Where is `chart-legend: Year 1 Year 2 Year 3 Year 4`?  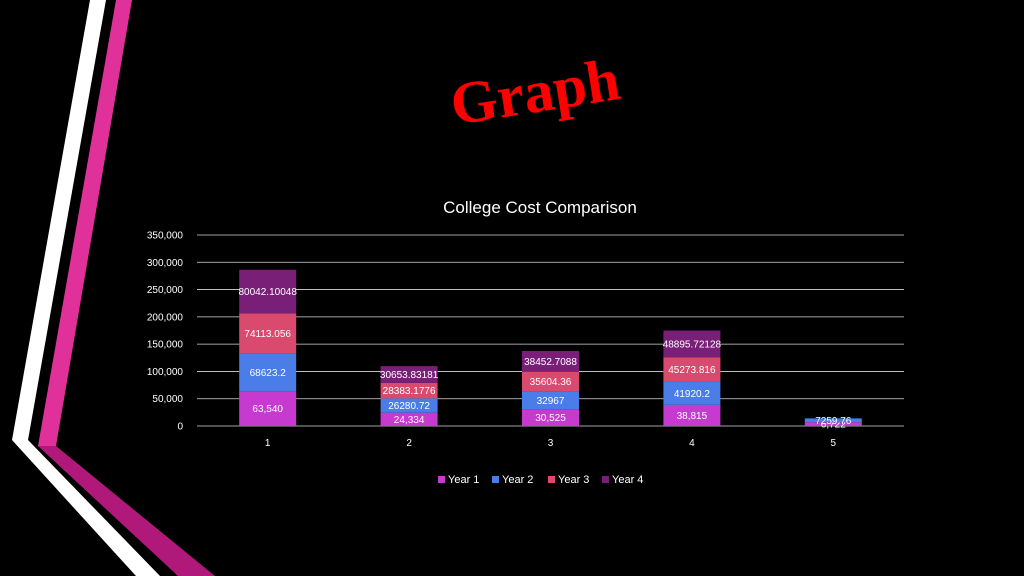 chart-legend: Year 1 Year 2 Year 3 Year 4 is located at coordinates (540, 480).